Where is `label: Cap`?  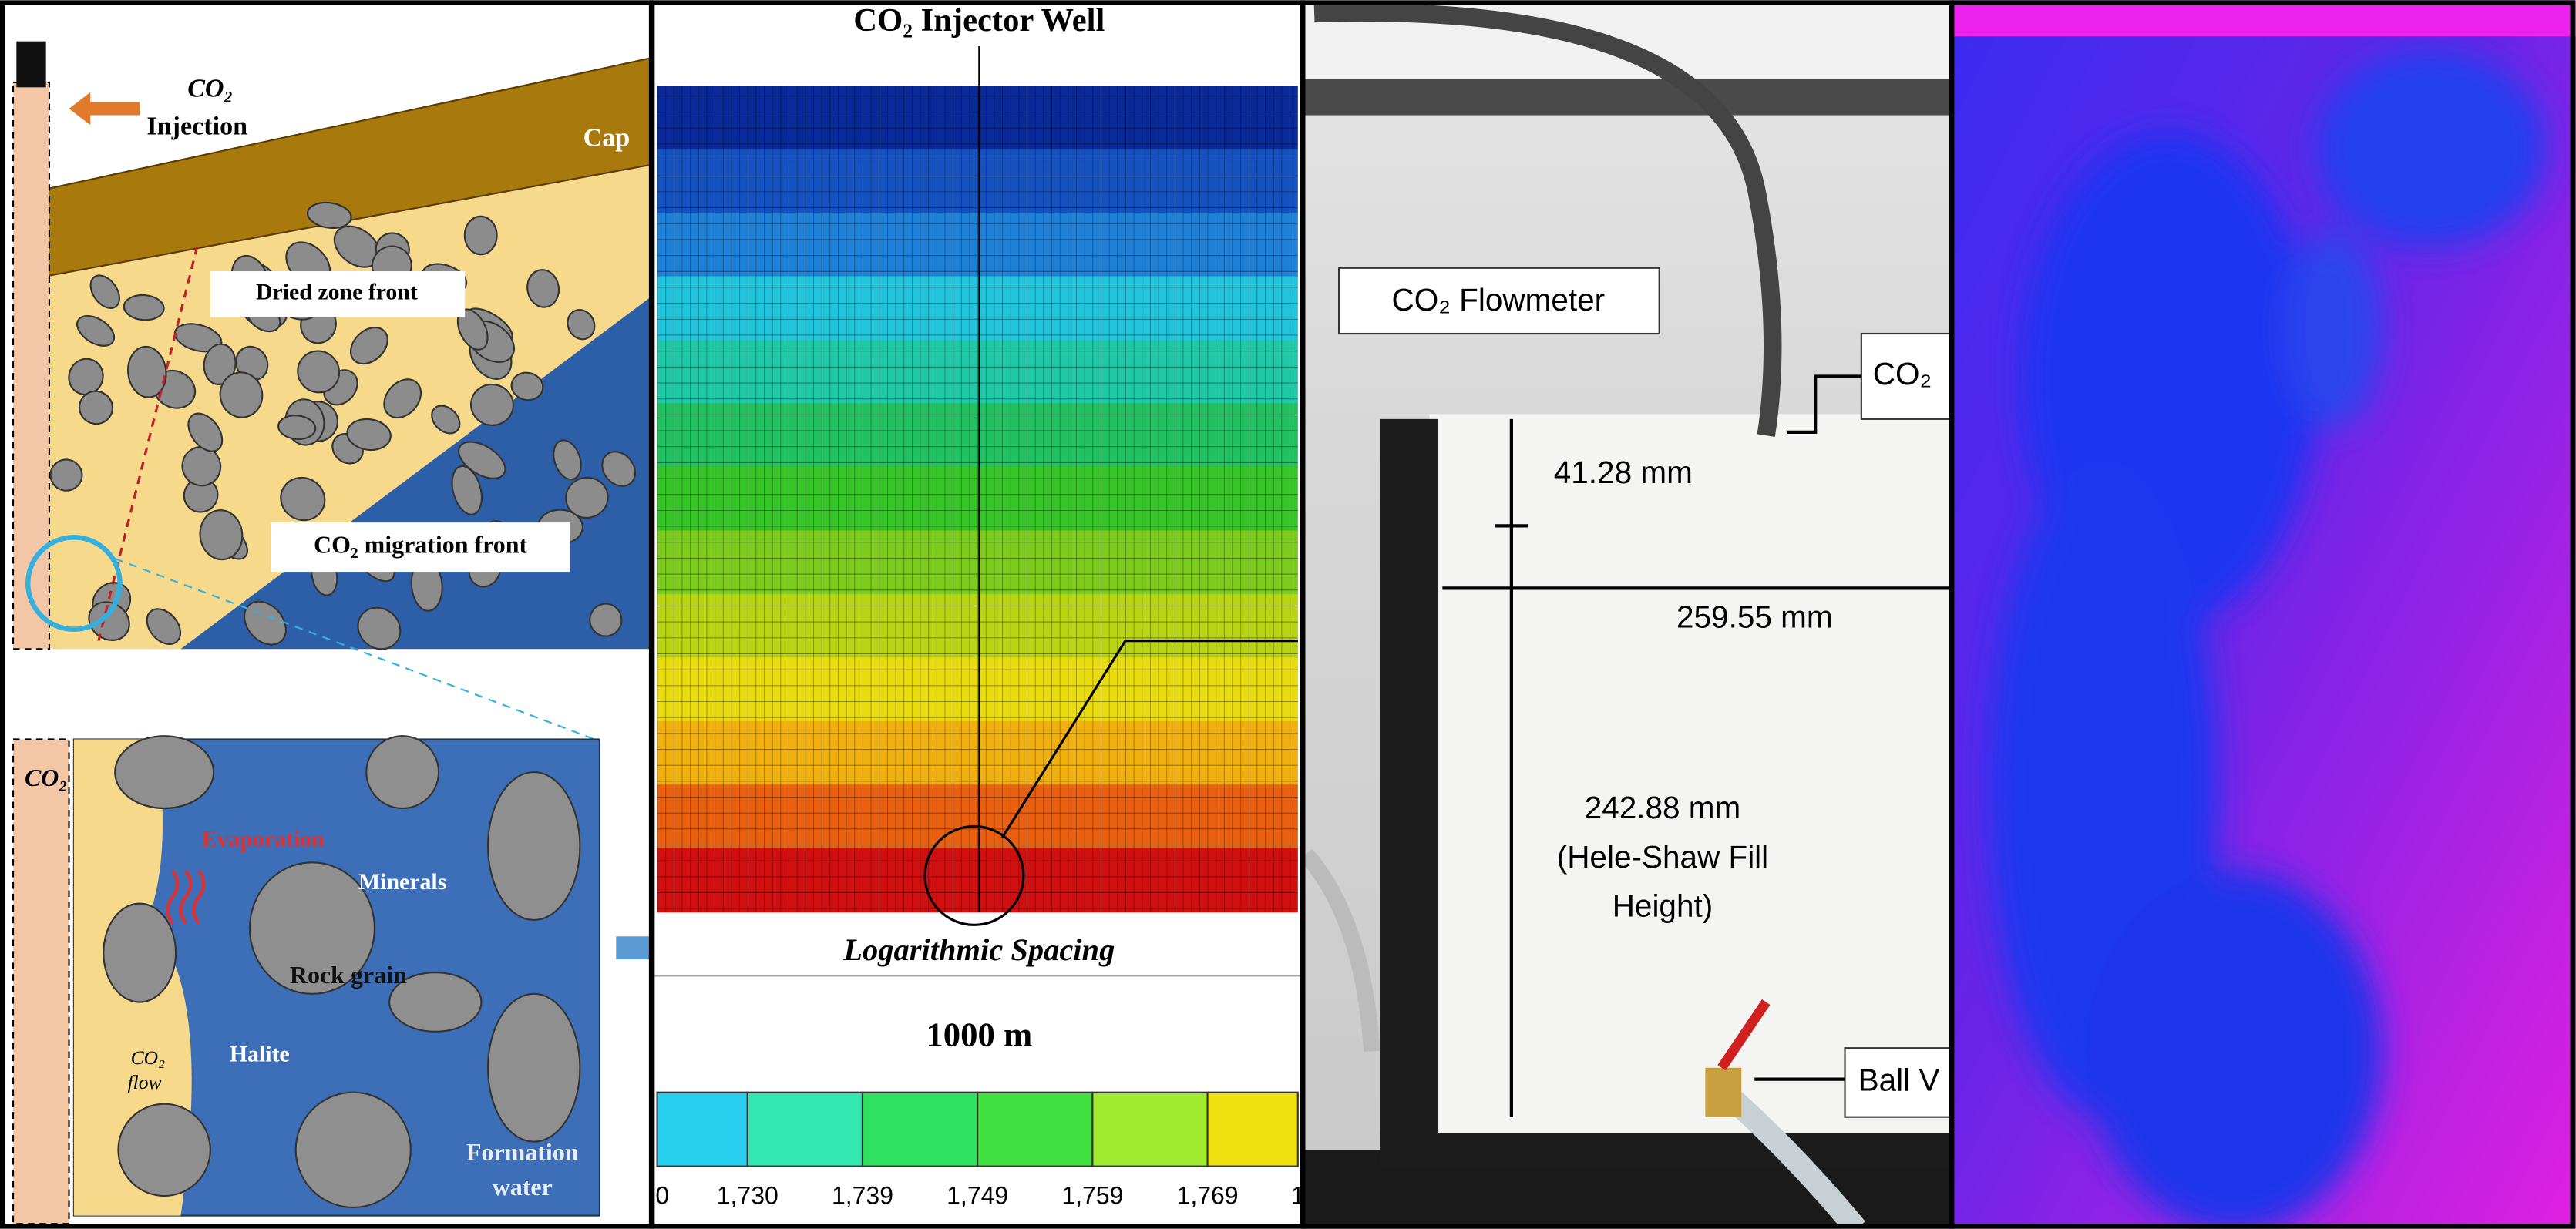 label: Cap is located at coordinates (607, 137).